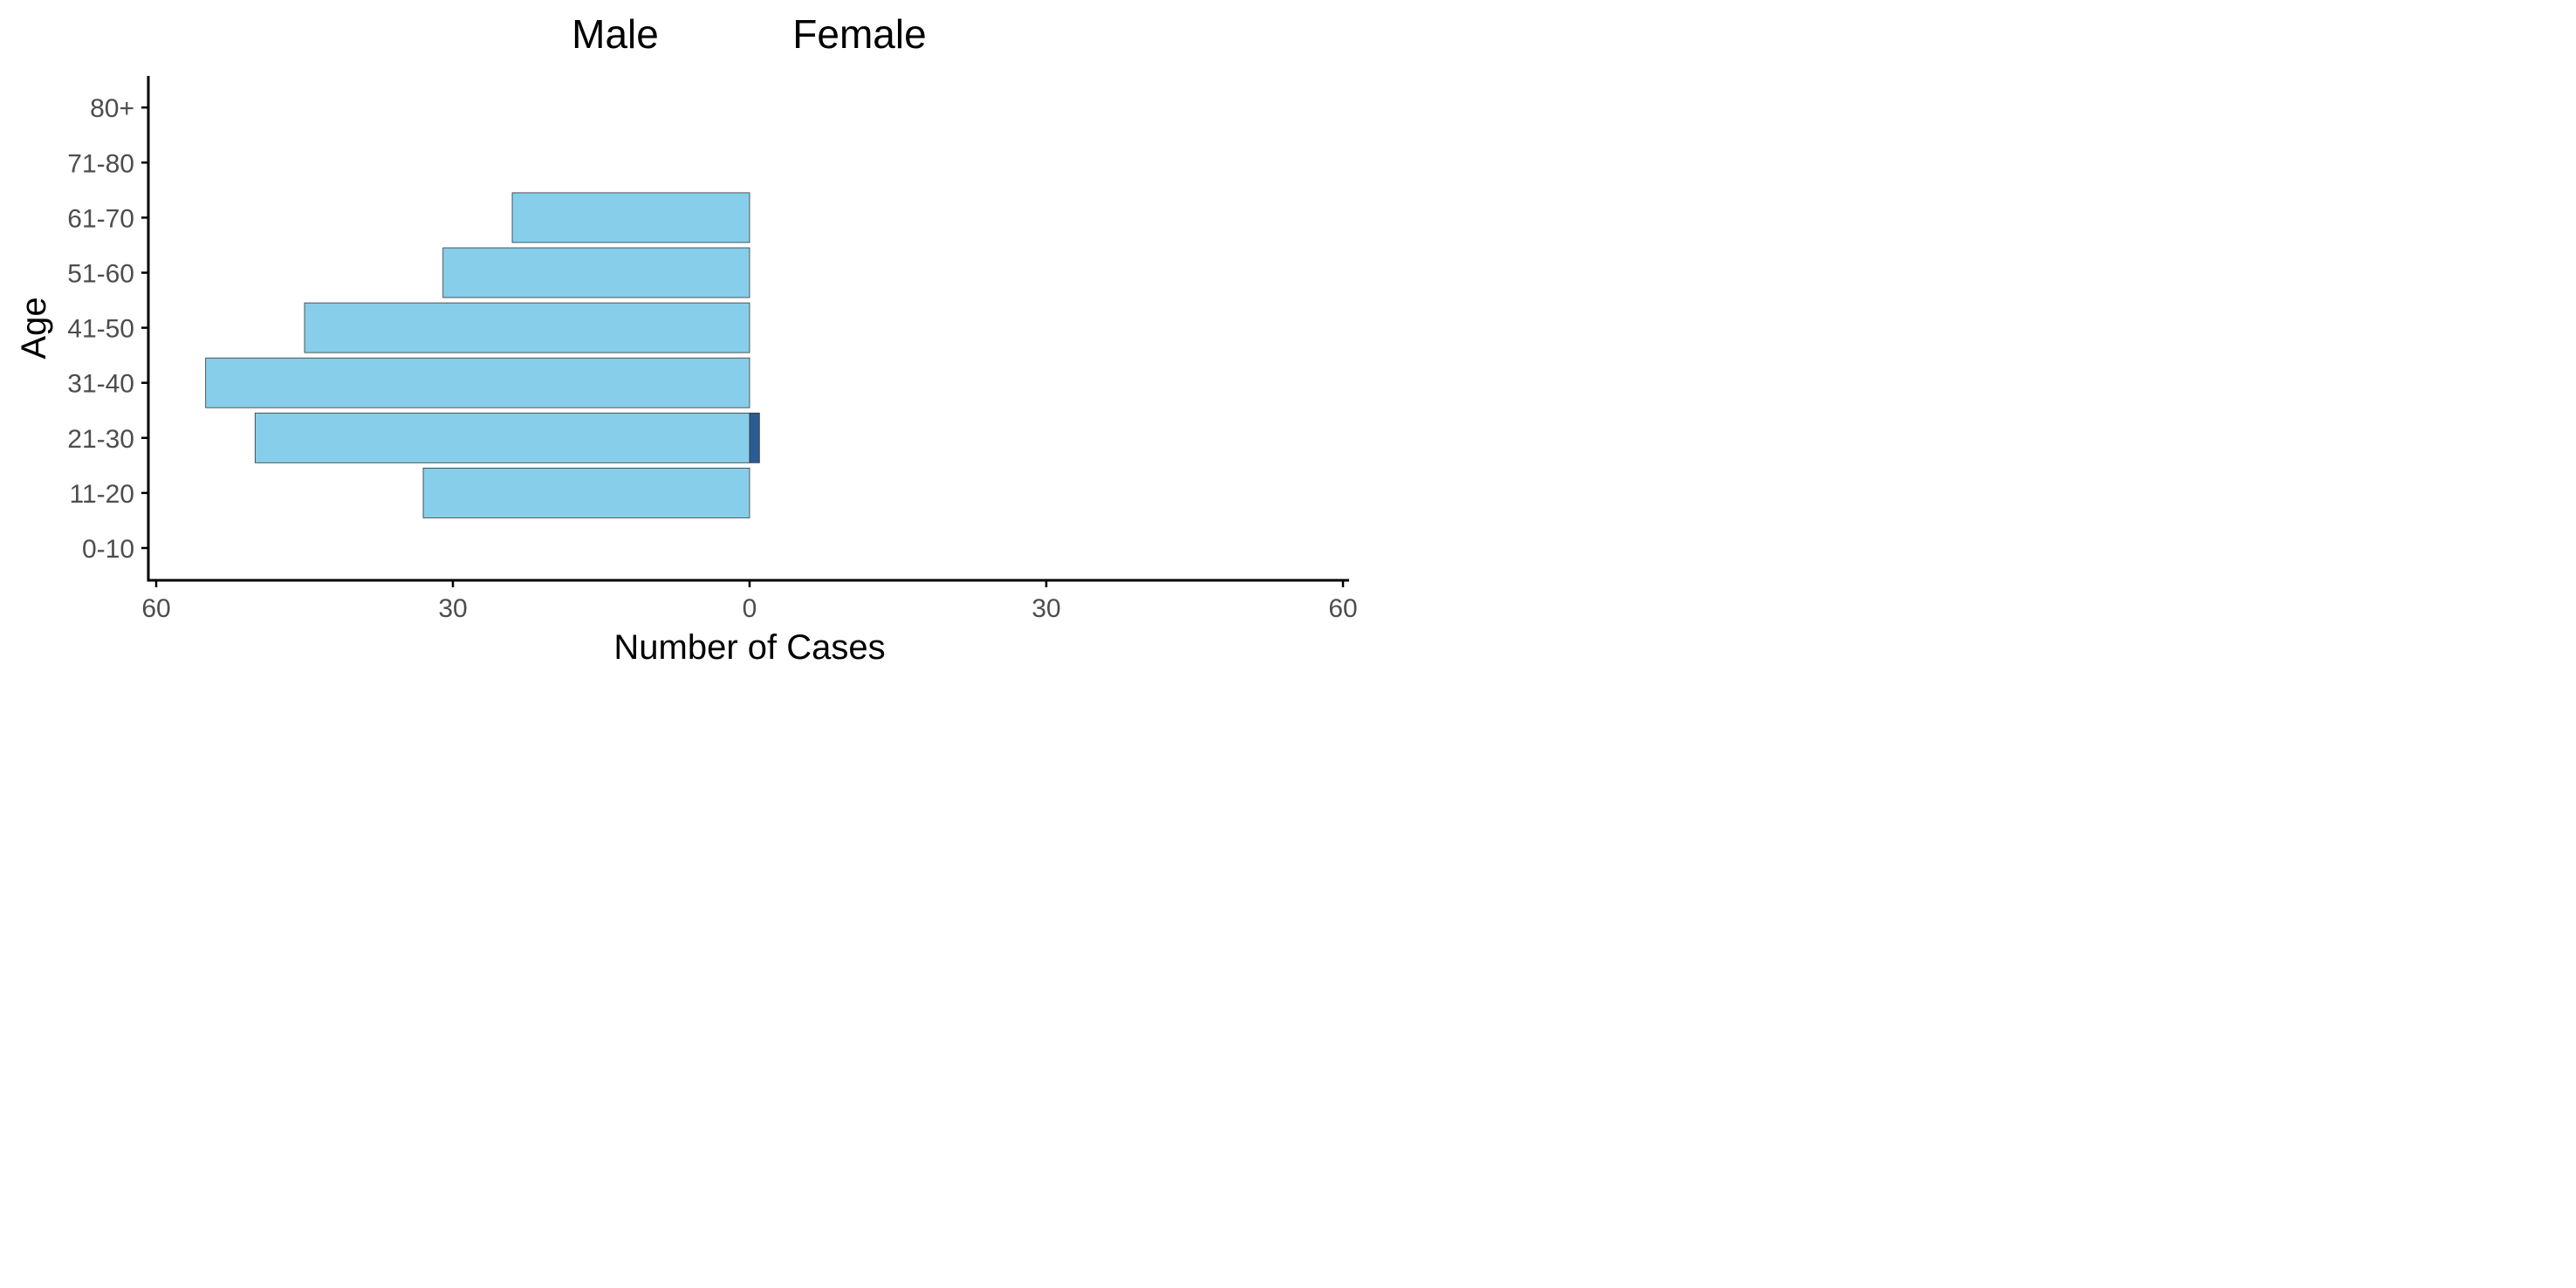  I want to click on x-axis-title: Number of Cases, so click(749, 648).